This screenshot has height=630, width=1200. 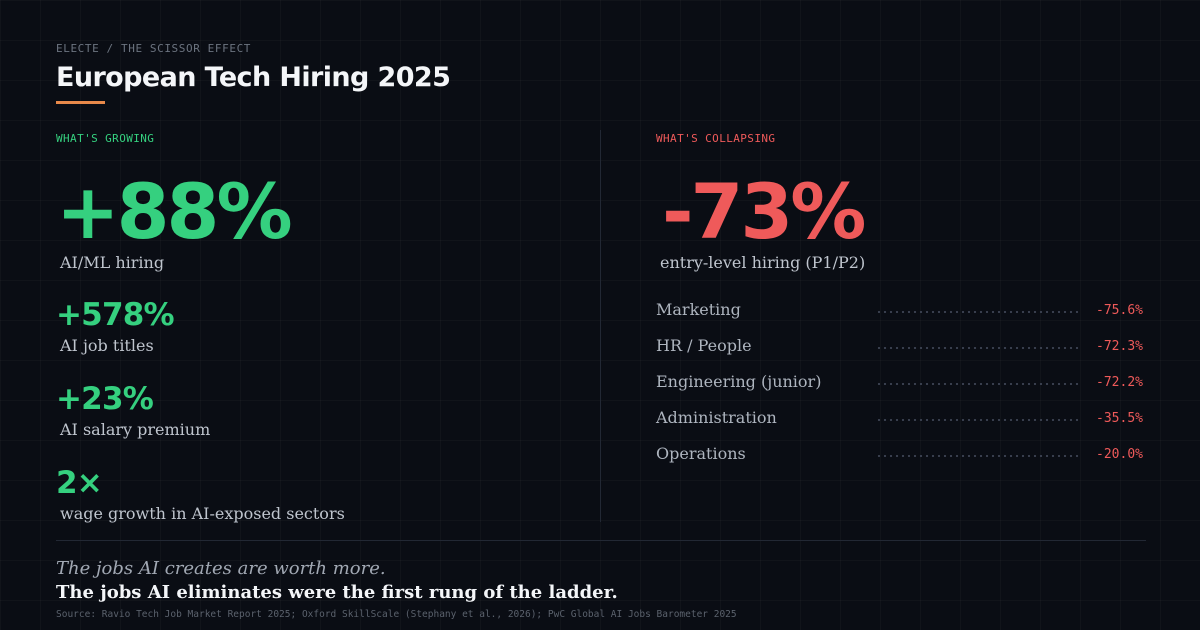 What do you see at coordinates (1119, 346) in the screenshot?
I see `decline-row-value: -72.3%` at bounding box center [1119, 346].